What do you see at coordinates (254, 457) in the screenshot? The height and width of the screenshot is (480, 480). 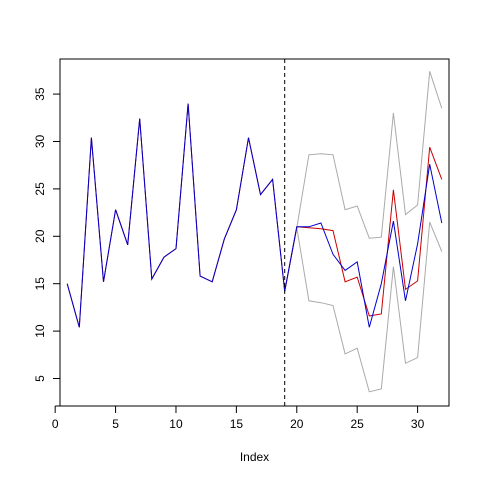 I see `x-axis-label: Index` at bounding box center [254, 457].